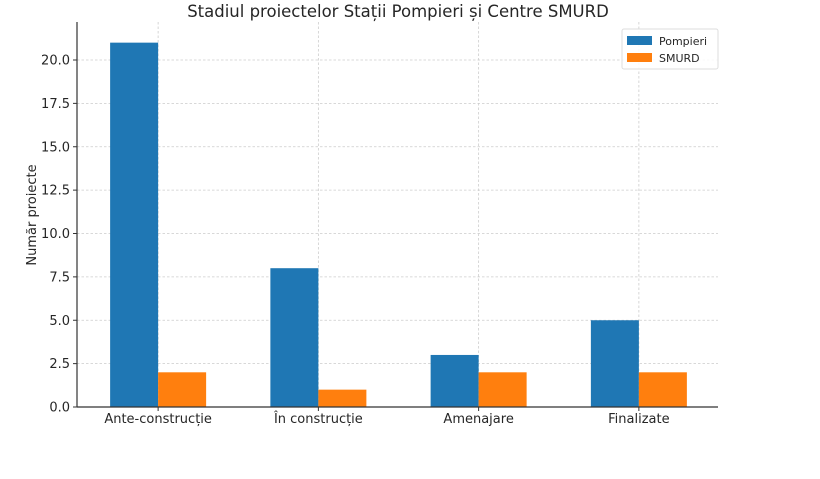 The image size is (820, 479). What do you see at coordinates (59, 408) in the screenshot?
I see `y-tick-label: 0.0` at bounding box center [59, 408].